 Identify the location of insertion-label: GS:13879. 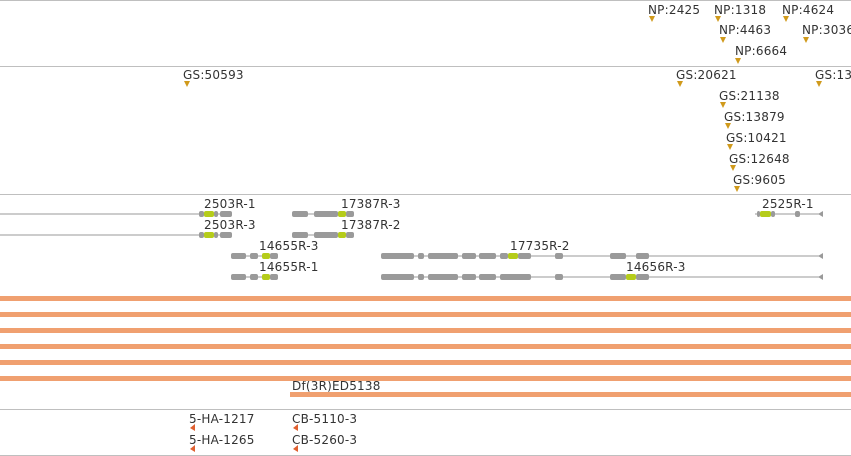
(754, 117).